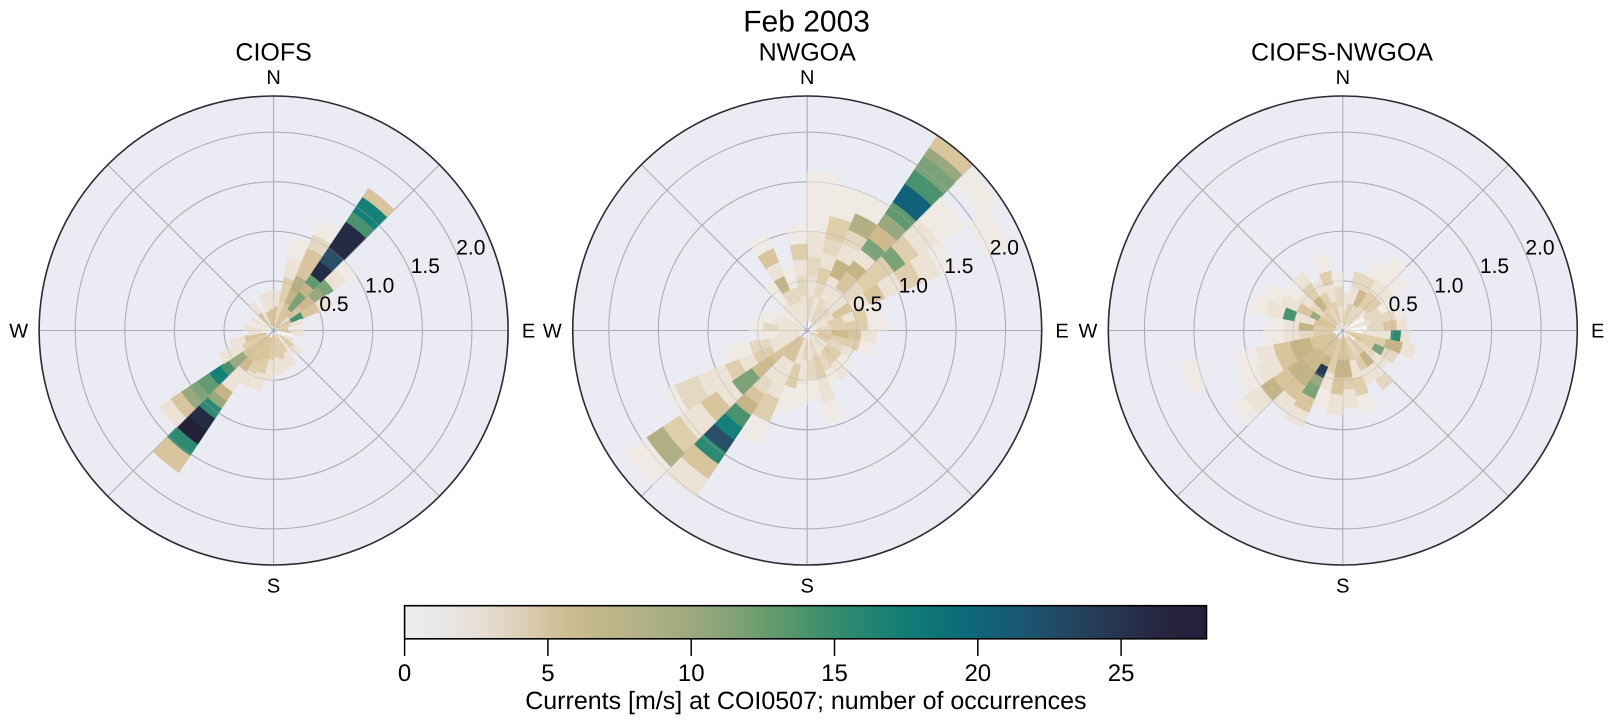 The image size is (1611, 724). I want to click on svg-text: 5, so click(547, 673).